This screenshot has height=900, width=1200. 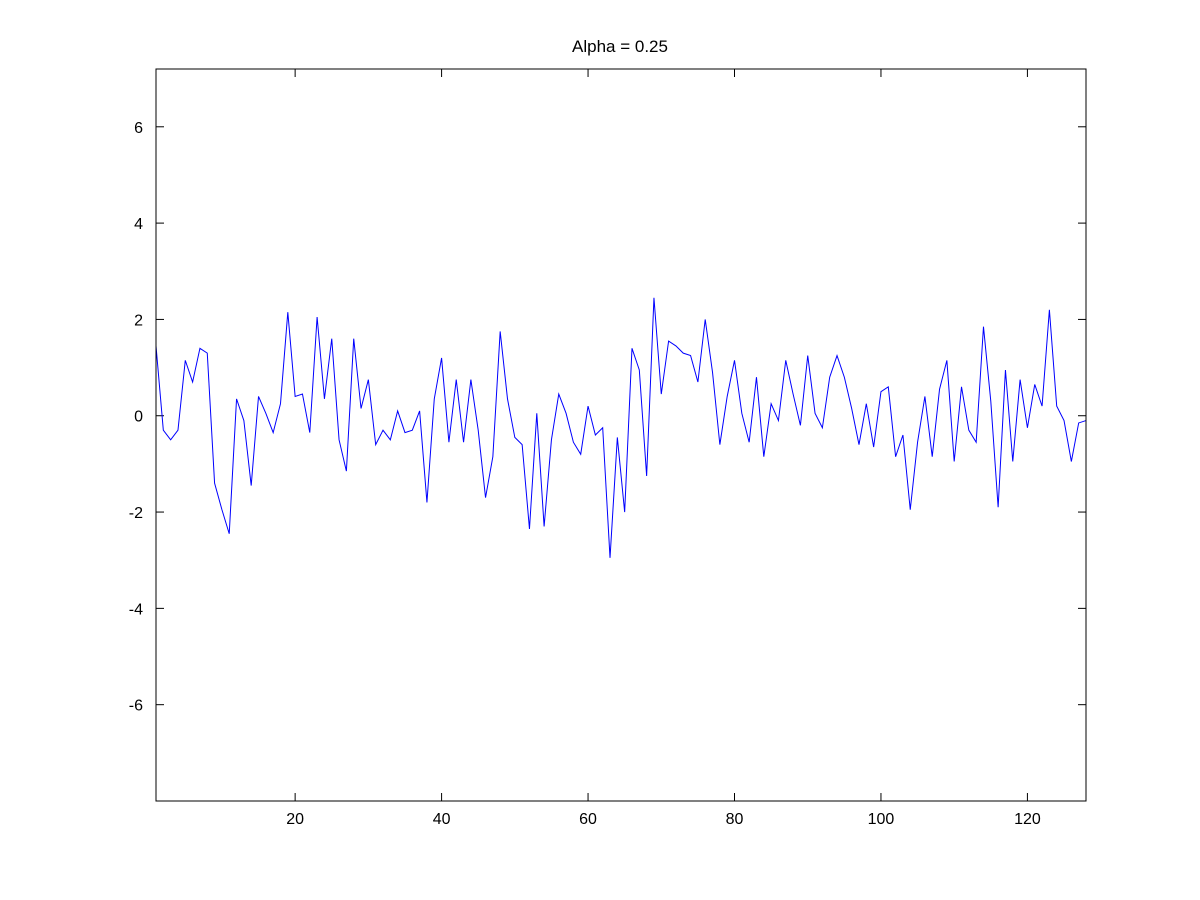 I want to click on x-tick-label: 80, so click(x=735, y=819).